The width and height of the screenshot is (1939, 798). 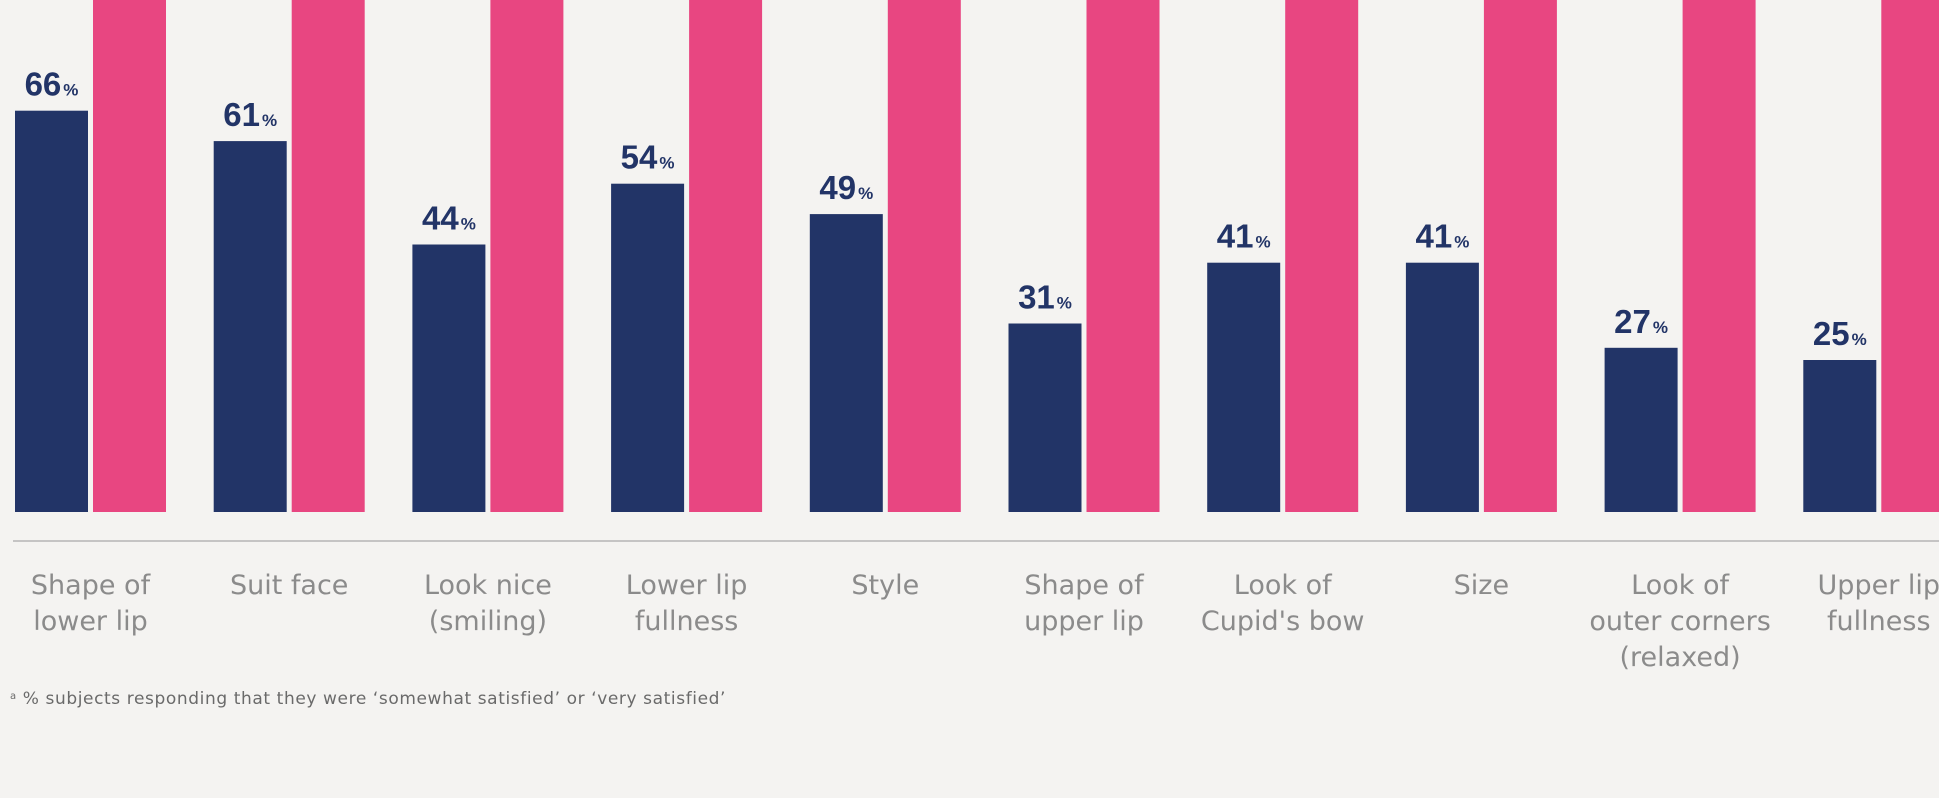 I want to click on category-label-line: (relaxed), so click(x=1680, y=657).